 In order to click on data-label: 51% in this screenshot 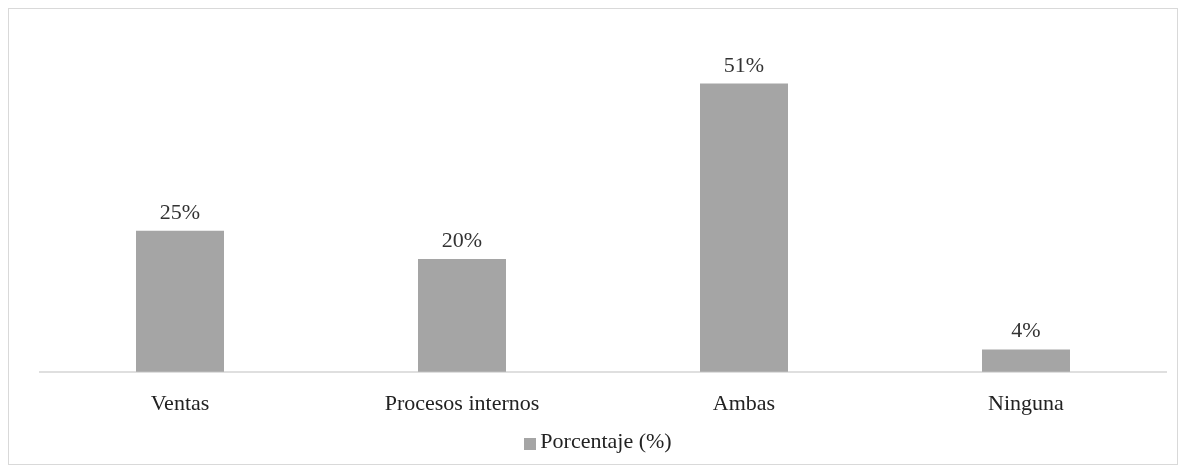, I will do `click(744, 64)`.